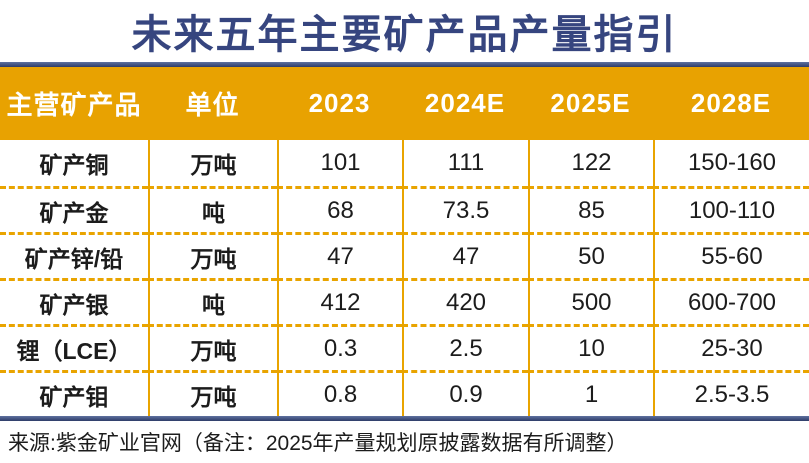 The width and height of the screenshot is (809, 463). I want to click on top-divider, so click(404, 64).